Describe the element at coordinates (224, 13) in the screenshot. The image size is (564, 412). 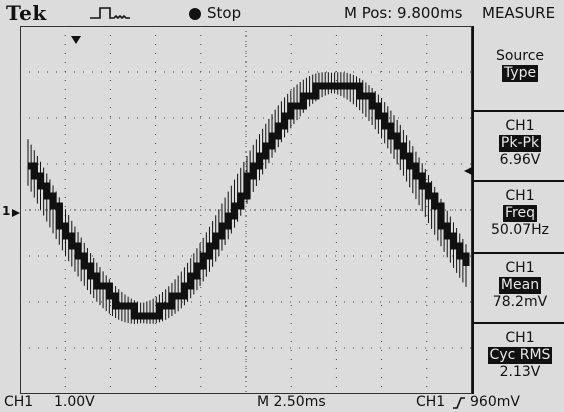
I see `run-state-label: Stop` at that location.